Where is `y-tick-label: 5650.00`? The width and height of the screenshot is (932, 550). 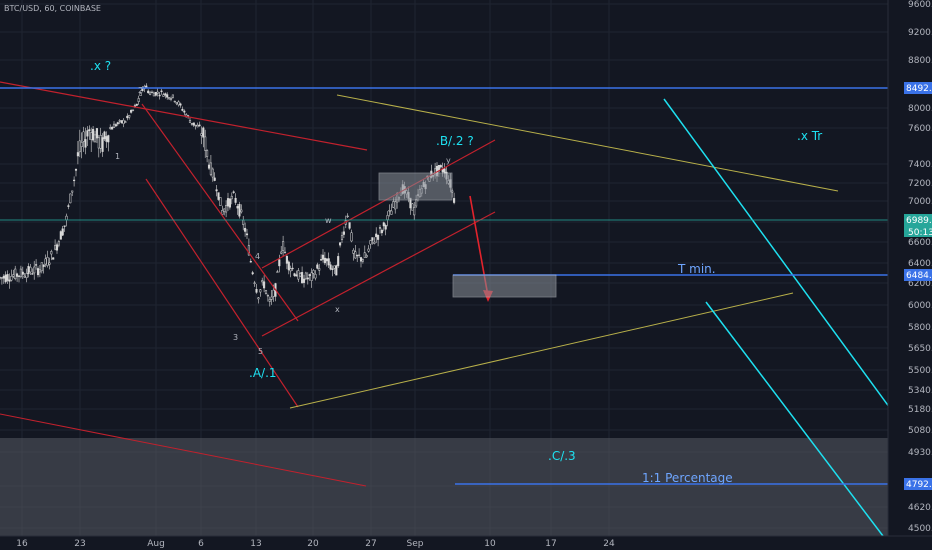 y-tick-label: 5650.00 is located at coordinates (920, 349).